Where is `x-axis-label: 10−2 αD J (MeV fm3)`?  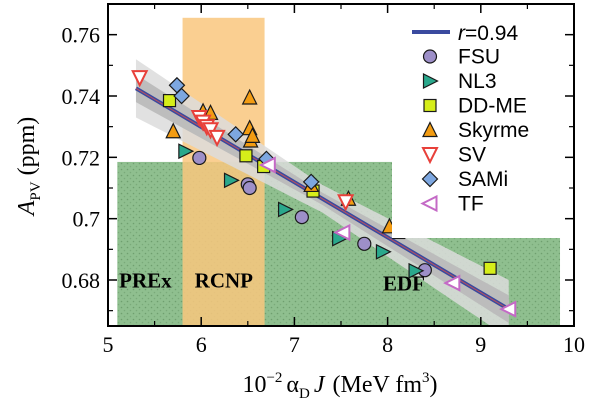
x-axis-label: 10−2 αD J (MeV fm3) is located at coordinates (339, 386).